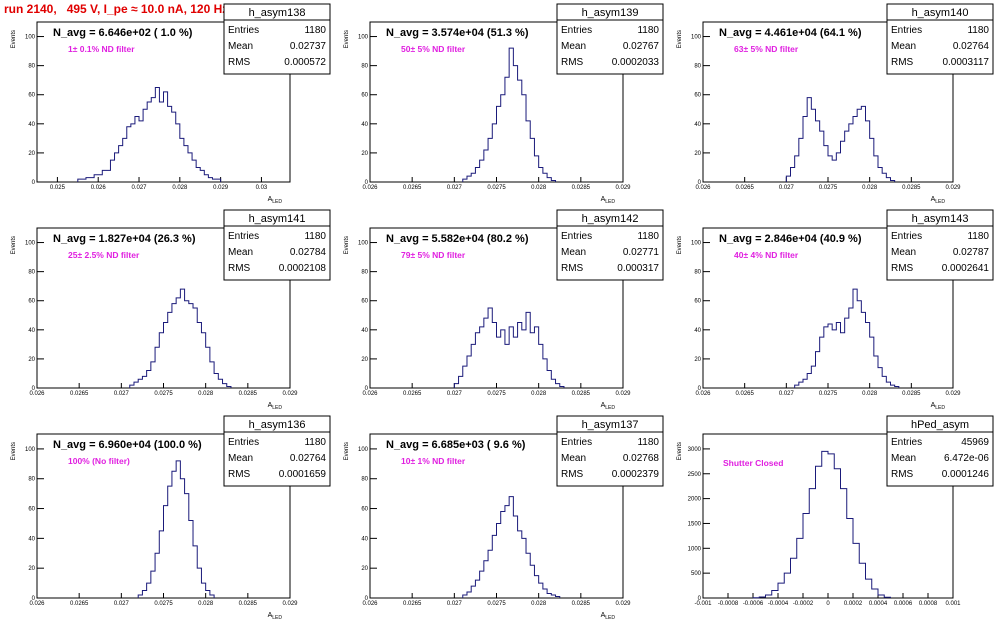 The height and width of the screenshot is (622, 996). Describe the element at coordinates (277, 219) in the screenshot. I see `histogram-name: h_asym141` at that location.